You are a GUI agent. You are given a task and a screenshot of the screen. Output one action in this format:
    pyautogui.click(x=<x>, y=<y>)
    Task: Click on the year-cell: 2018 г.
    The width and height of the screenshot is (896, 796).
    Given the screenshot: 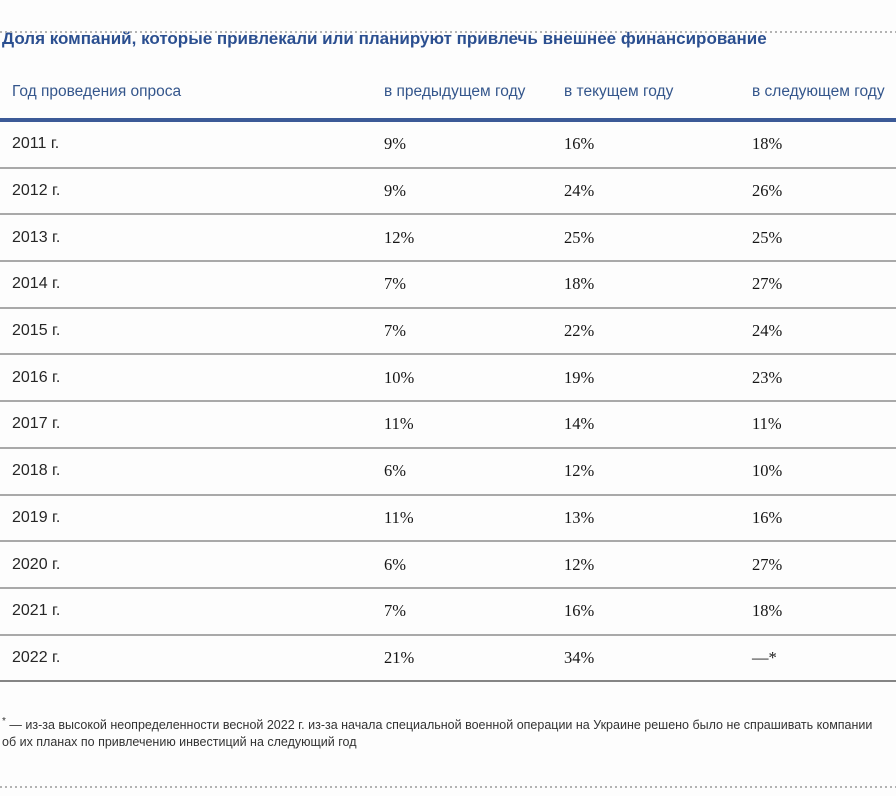 What is the action you would take?
    pyautogui.click(x=36, y=471)
    